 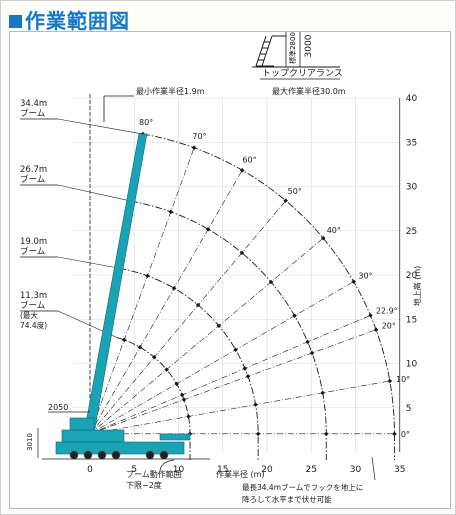 What do you see at coordinates (154, 474) in the screenshot?
I see `boom-swing-note-line1: ブーム動作範囲` at bounding box center [154, 474].